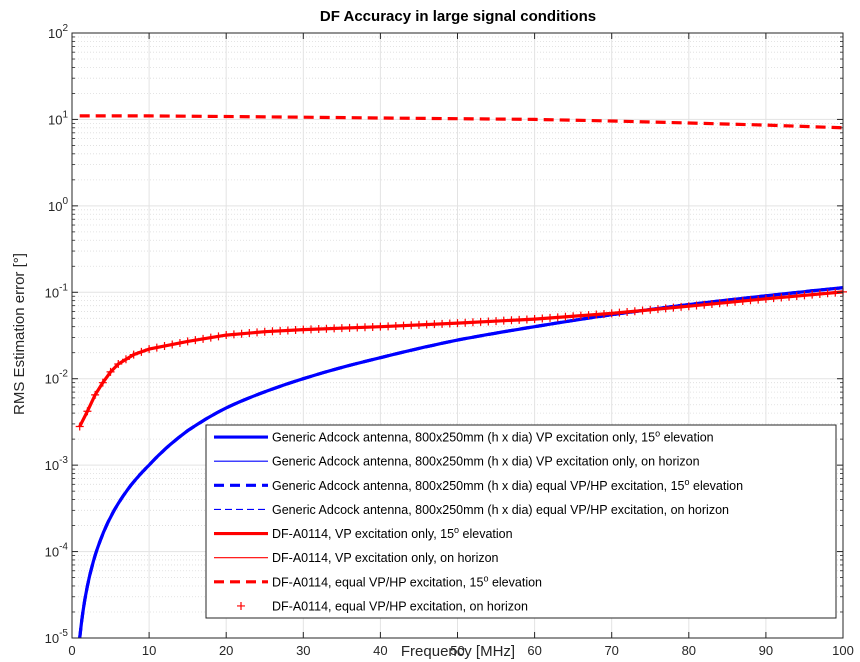 Image resolution: width=860 pixels, height=662 pixels. Describe the element at coordinates (58, 32) in the screenshot. I see `y-tick-label: 10²` at that location.